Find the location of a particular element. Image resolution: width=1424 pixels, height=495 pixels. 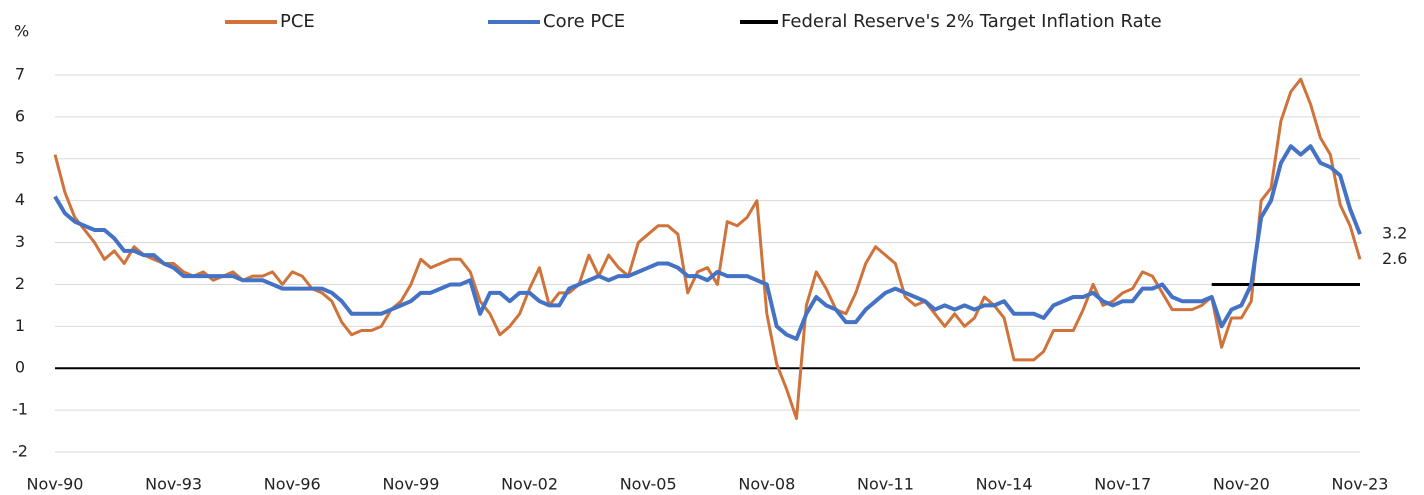

y-tick-label: -2 is located at coordinates (20, 451).